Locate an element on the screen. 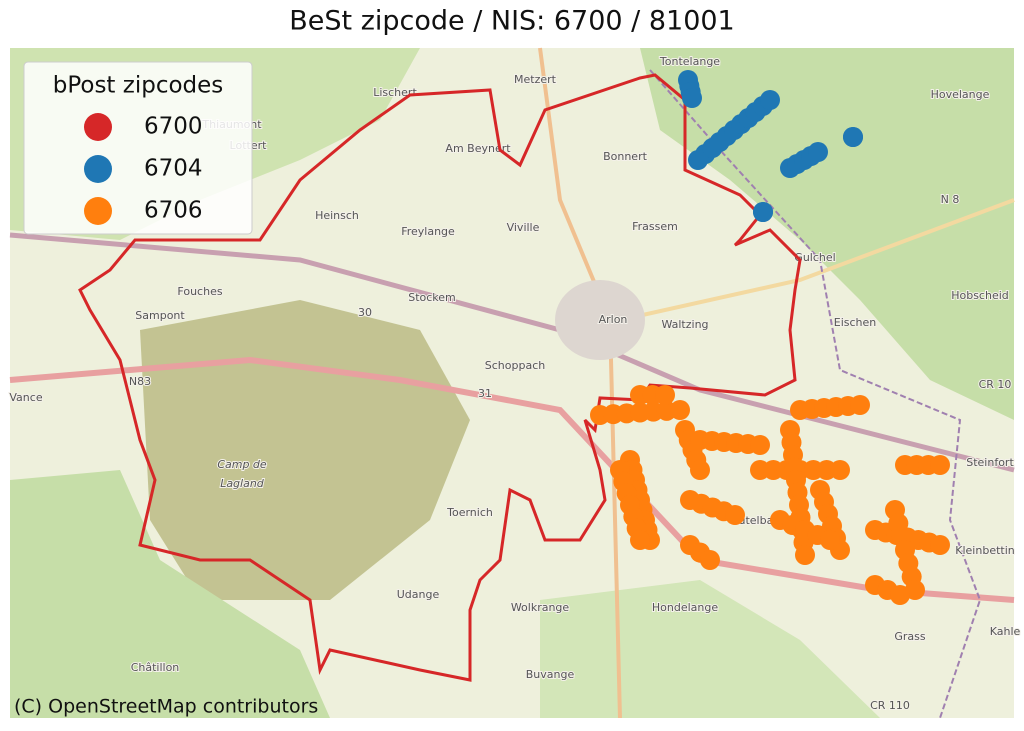  place-label: CR 10 is located at coordinates (995, 384).